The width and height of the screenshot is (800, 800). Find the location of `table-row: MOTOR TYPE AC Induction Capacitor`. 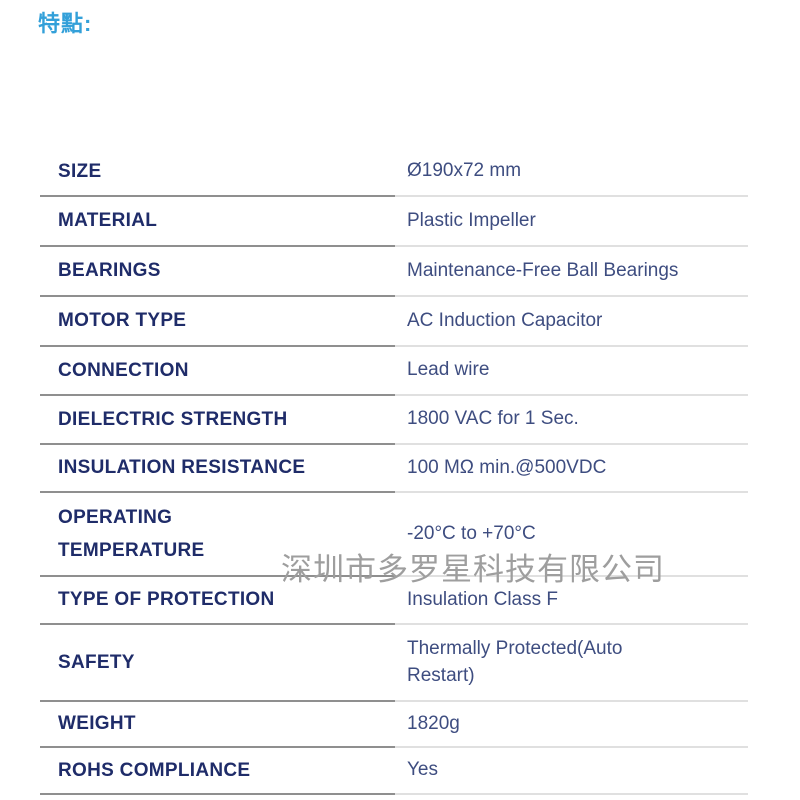

table-row: MOTOR TYPE AC Induction Capacitor is located at coordinates (394, 322).